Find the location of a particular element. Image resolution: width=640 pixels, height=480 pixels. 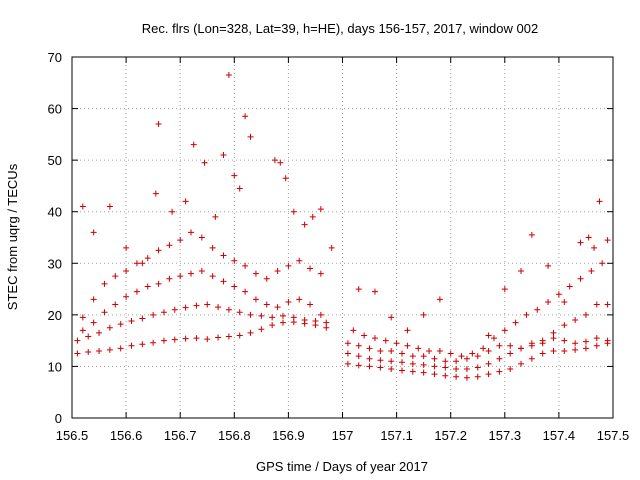

x-tick-label: 156.7 is located at coordinates (180, 435).